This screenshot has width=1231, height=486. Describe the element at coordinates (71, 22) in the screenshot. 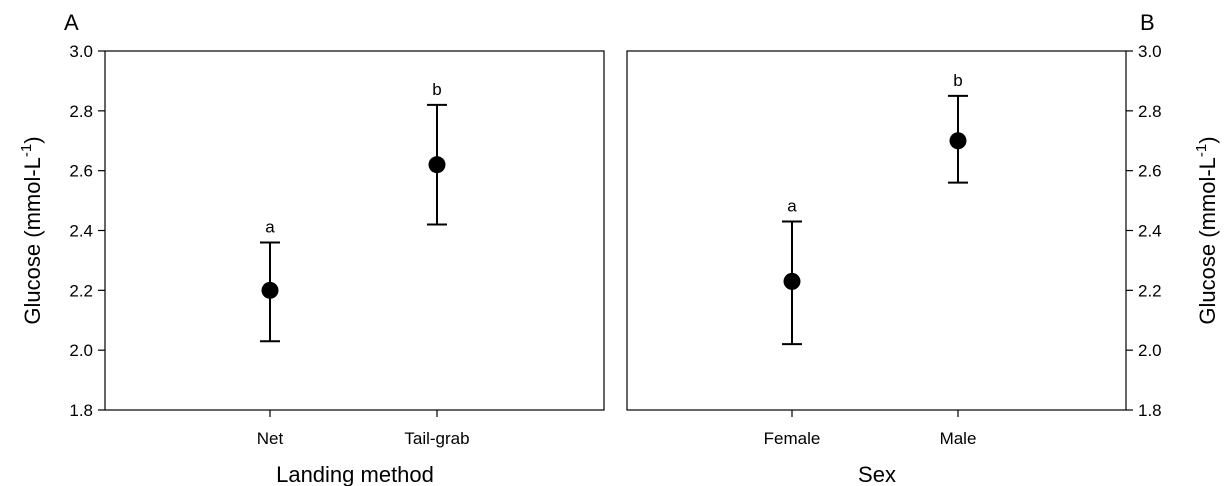

I see `panel-label: A` at that location.